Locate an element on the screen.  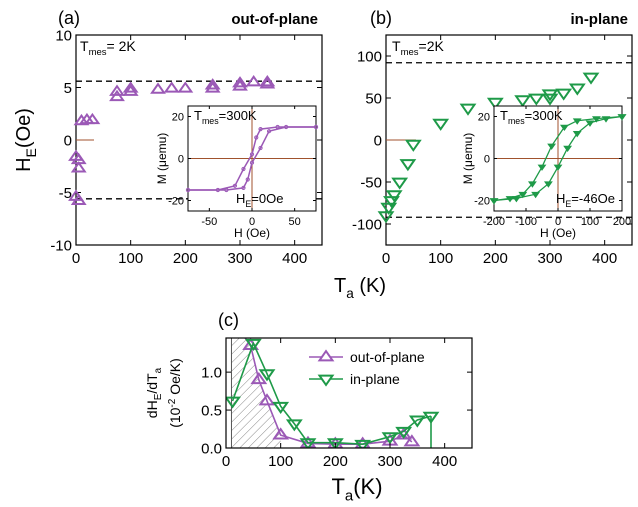
panel-b-inset-he-sub: E is located at coordinates (568, 204).